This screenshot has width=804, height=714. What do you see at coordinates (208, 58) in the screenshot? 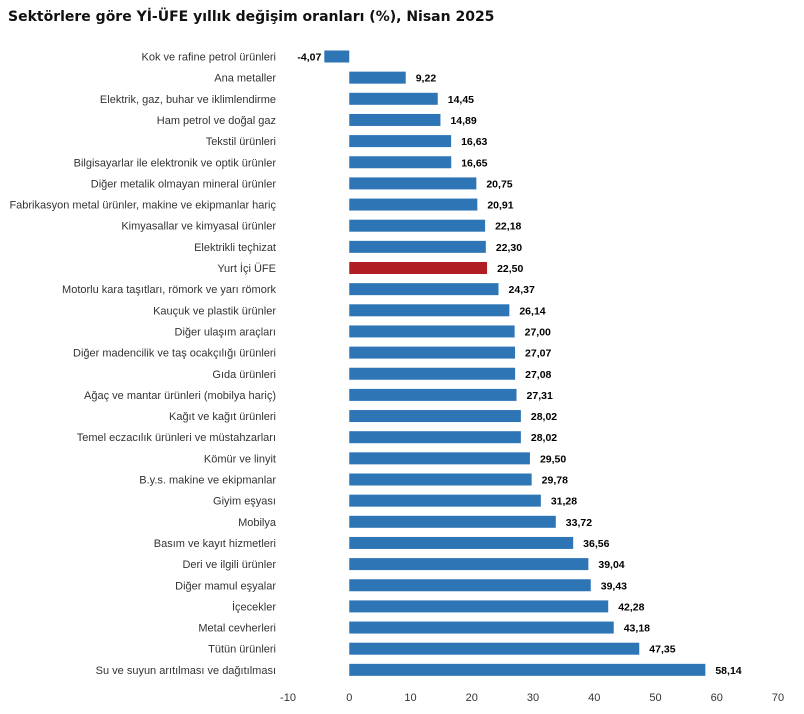
I see `category-label: Kok ve rafine petrol ürünleri` at bounding box center [208, 58].